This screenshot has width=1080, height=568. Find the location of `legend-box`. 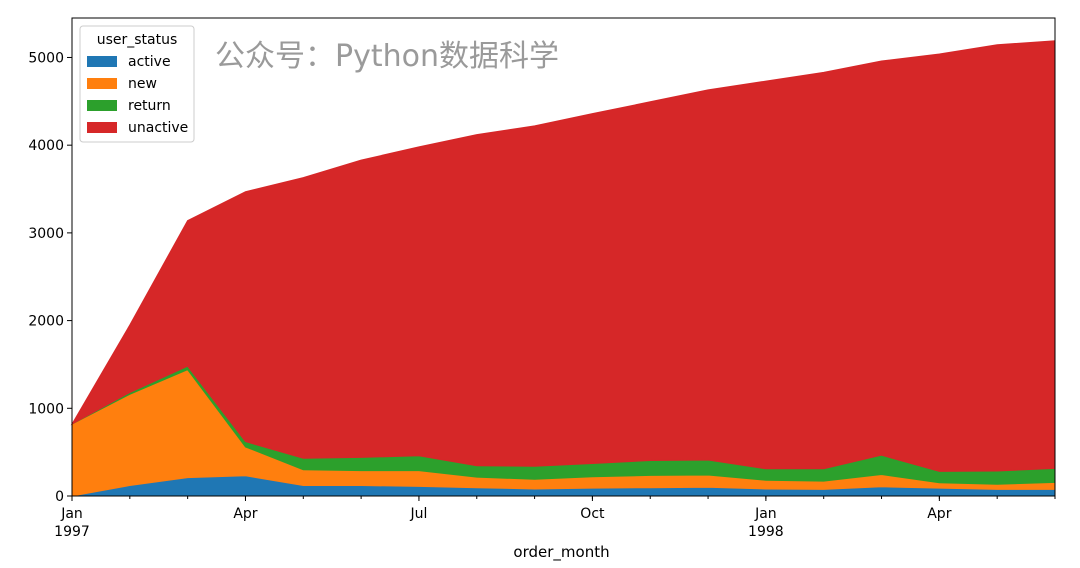

legend-box is located at coordinates (137, 84).